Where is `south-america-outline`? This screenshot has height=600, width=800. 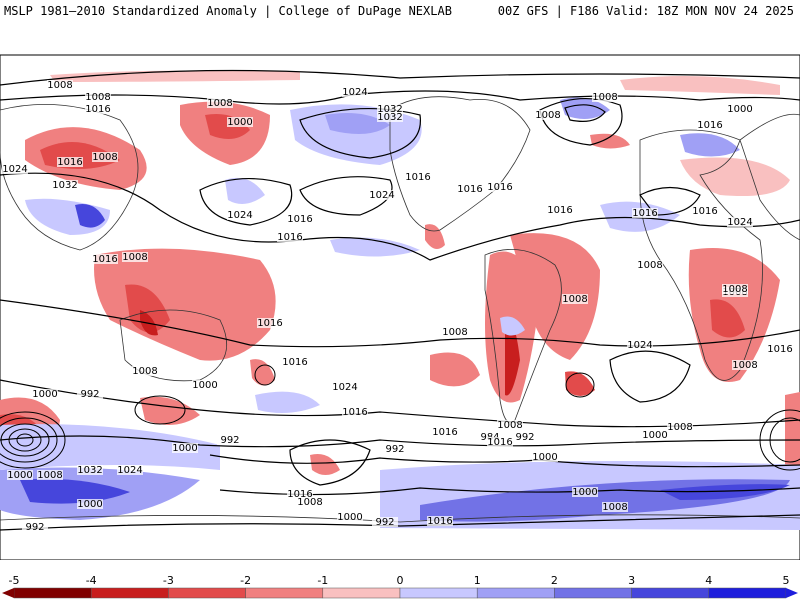 south-america-outline is located at coordinates (523, 336).